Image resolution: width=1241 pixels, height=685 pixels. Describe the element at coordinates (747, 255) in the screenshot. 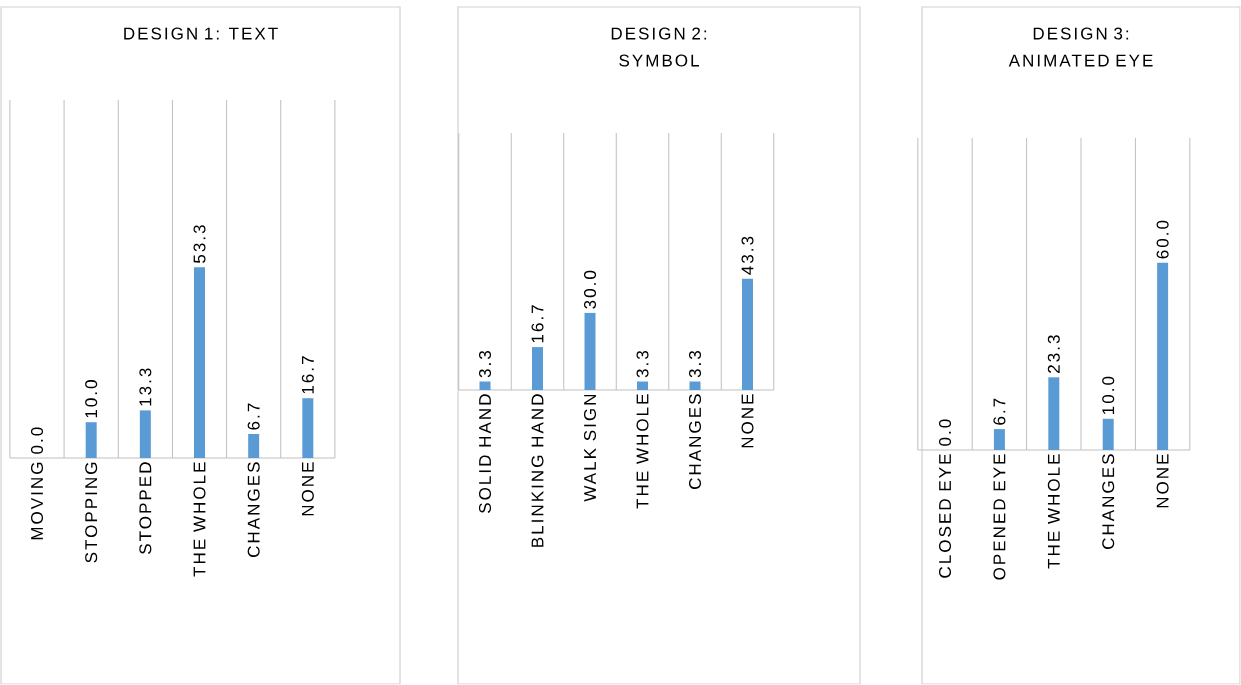

I see `data-label: 43.3` at that location.